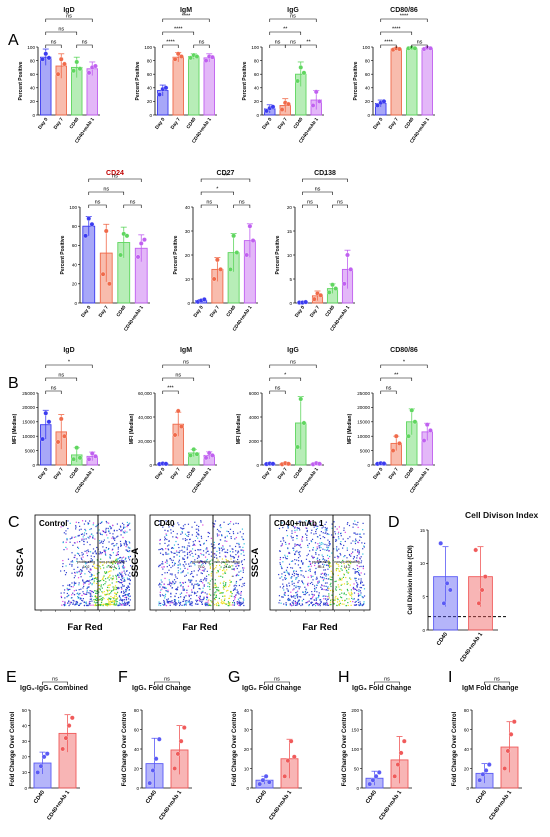 This screenshot has width=550, height=837. What do you see at coordinates (368, 74) in the screenshot?
I see `y-tick-label: 60` at bounding box center [368, 74].